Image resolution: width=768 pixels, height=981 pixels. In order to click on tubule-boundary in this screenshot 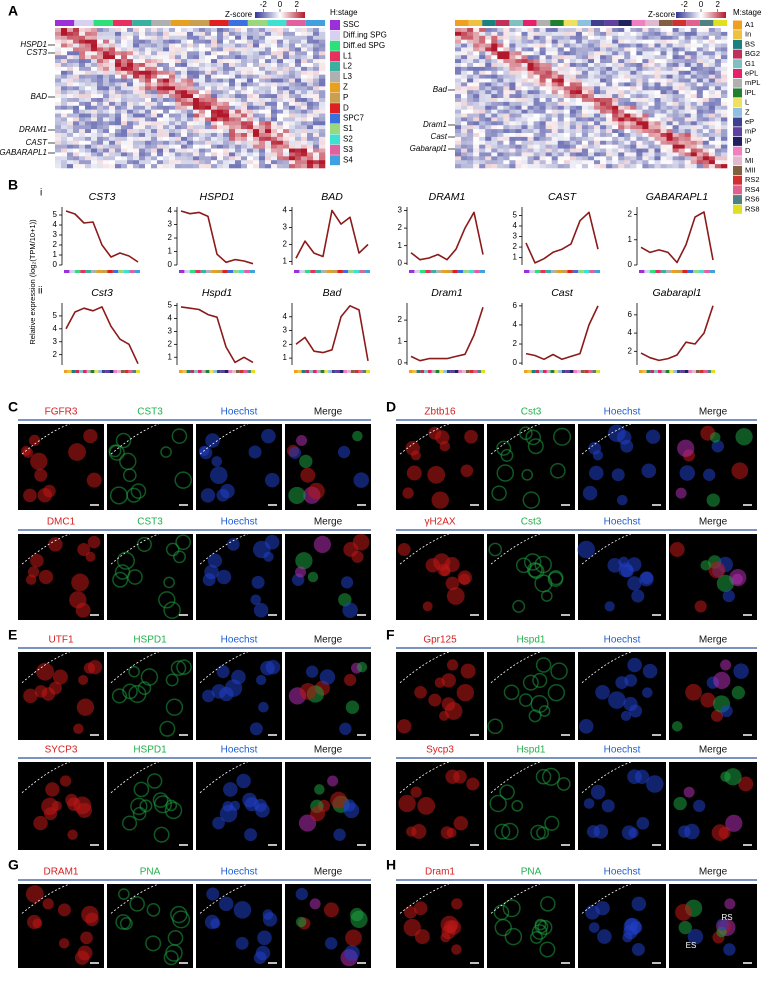, I will do `click(424, 898)`.